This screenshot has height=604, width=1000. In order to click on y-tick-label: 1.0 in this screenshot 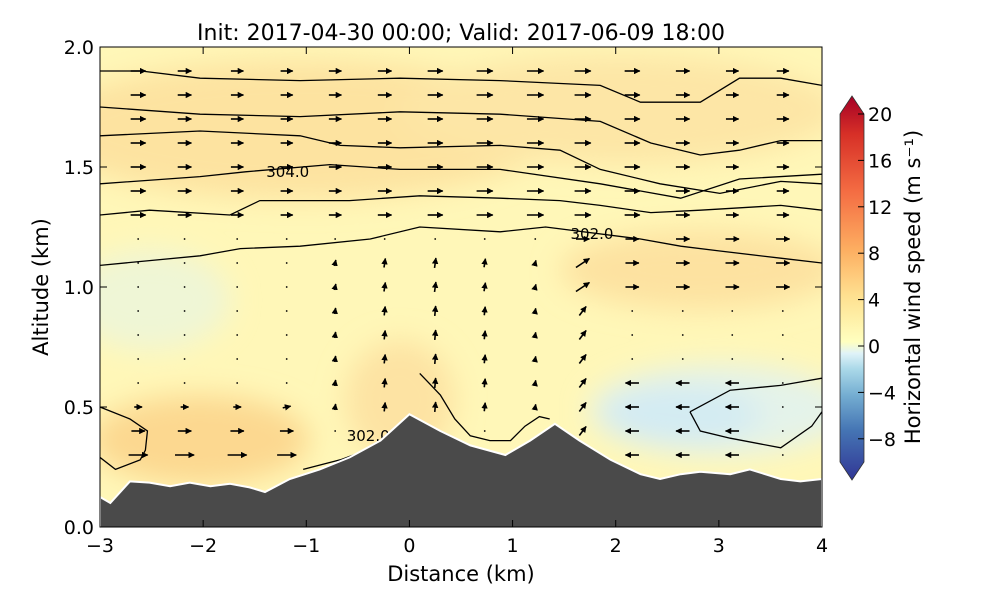, I will do `click(79, 288)`.